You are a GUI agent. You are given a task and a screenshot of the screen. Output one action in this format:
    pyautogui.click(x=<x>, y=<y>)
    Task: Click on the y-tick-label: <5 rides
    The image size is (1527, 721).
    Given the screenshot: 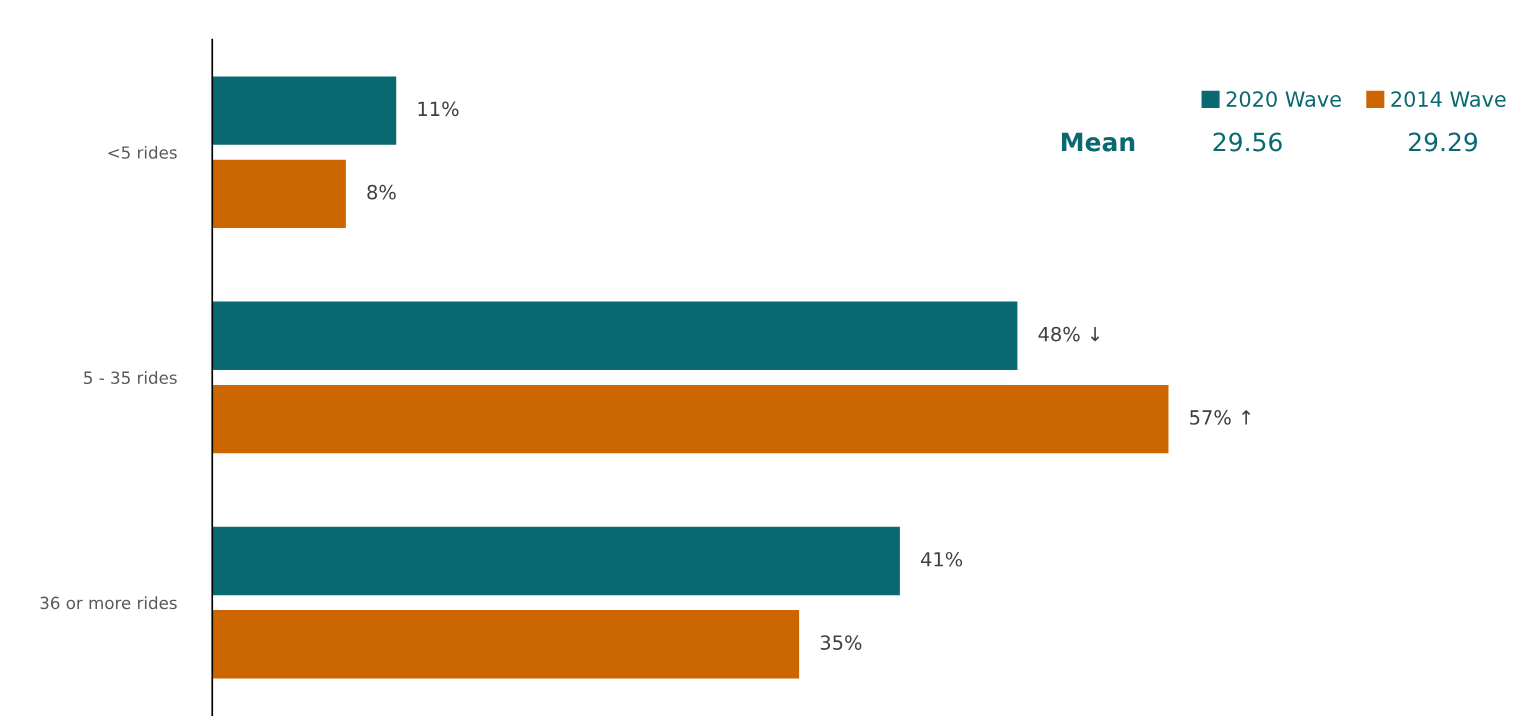 What is the action you would take?
    pyautogui.click(x=142, y=152)
    